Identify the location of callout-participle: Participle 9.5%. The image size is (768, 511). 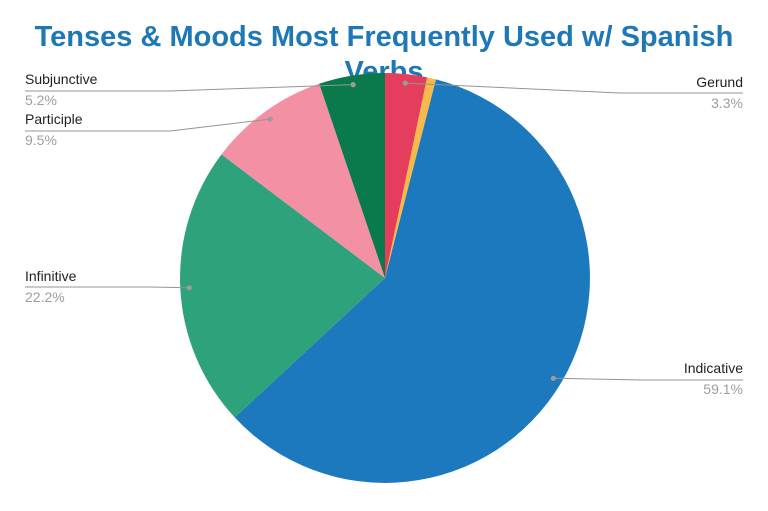
(54, 130).